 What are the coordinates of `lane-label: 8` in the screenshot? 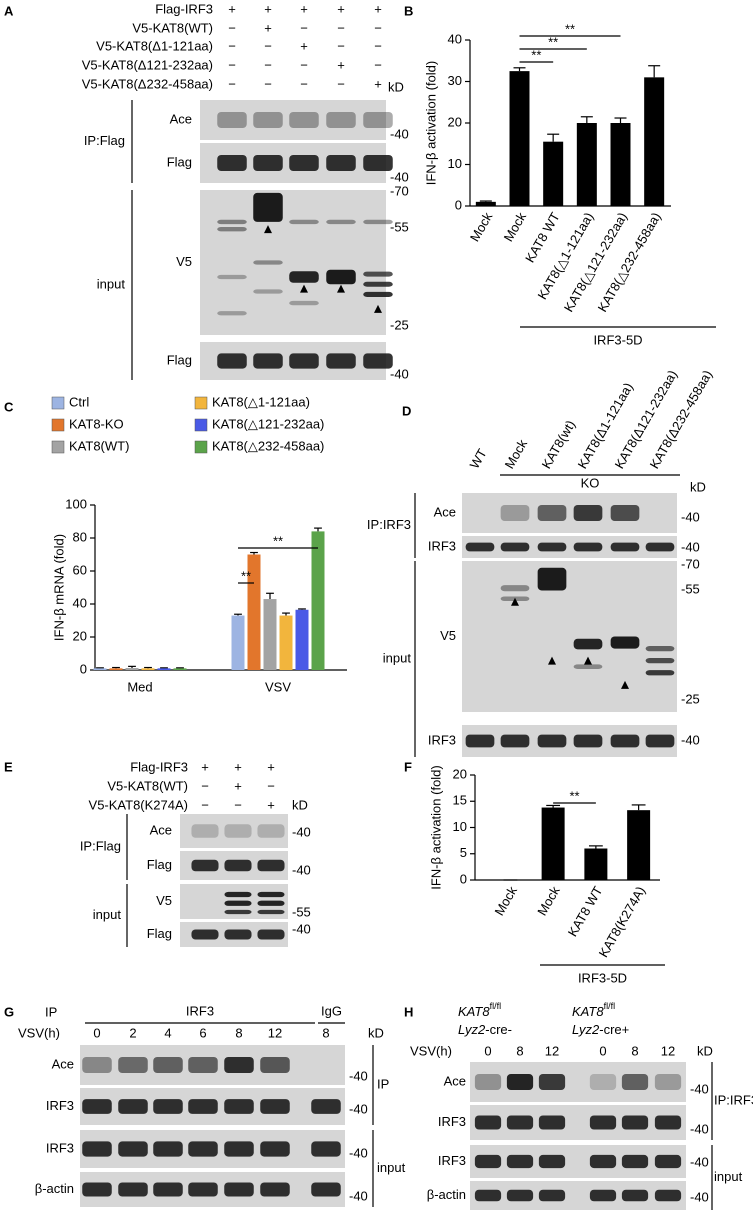 It's located at (634, 1050).